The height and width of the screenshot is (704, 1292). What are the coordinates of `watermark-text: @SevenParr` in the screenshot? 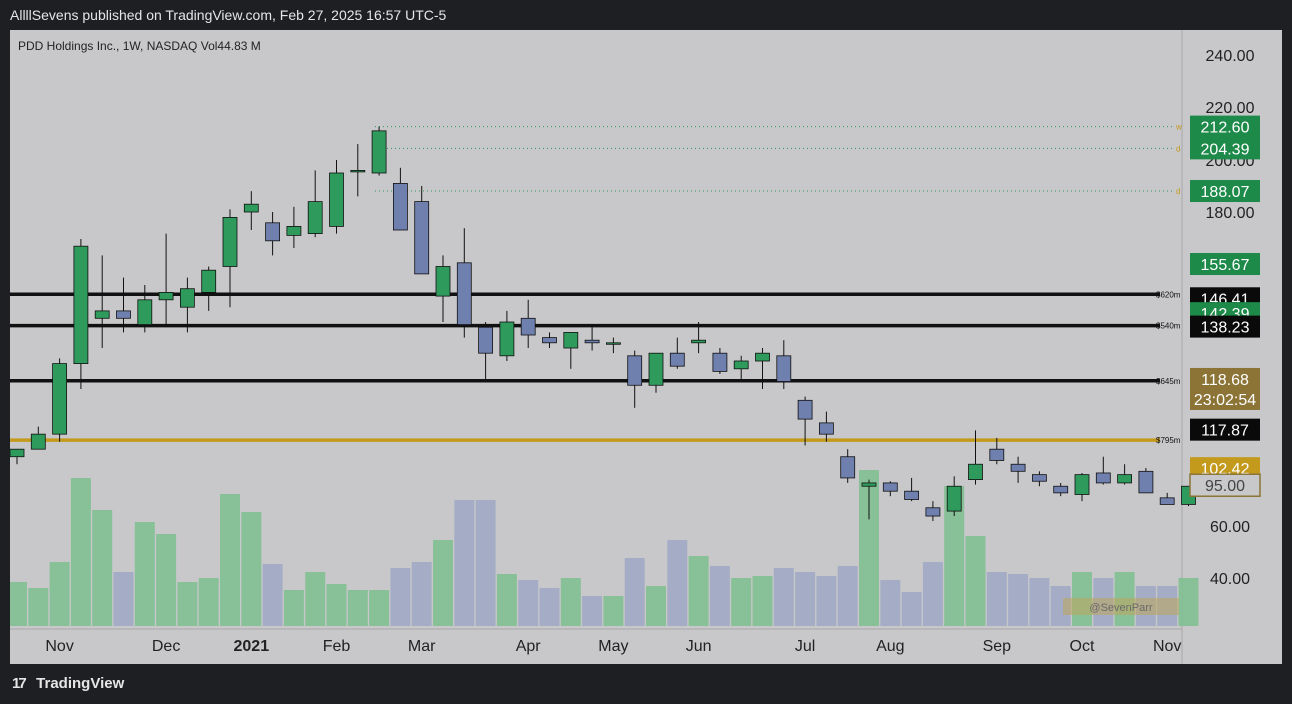 It's located at (1120, 608).